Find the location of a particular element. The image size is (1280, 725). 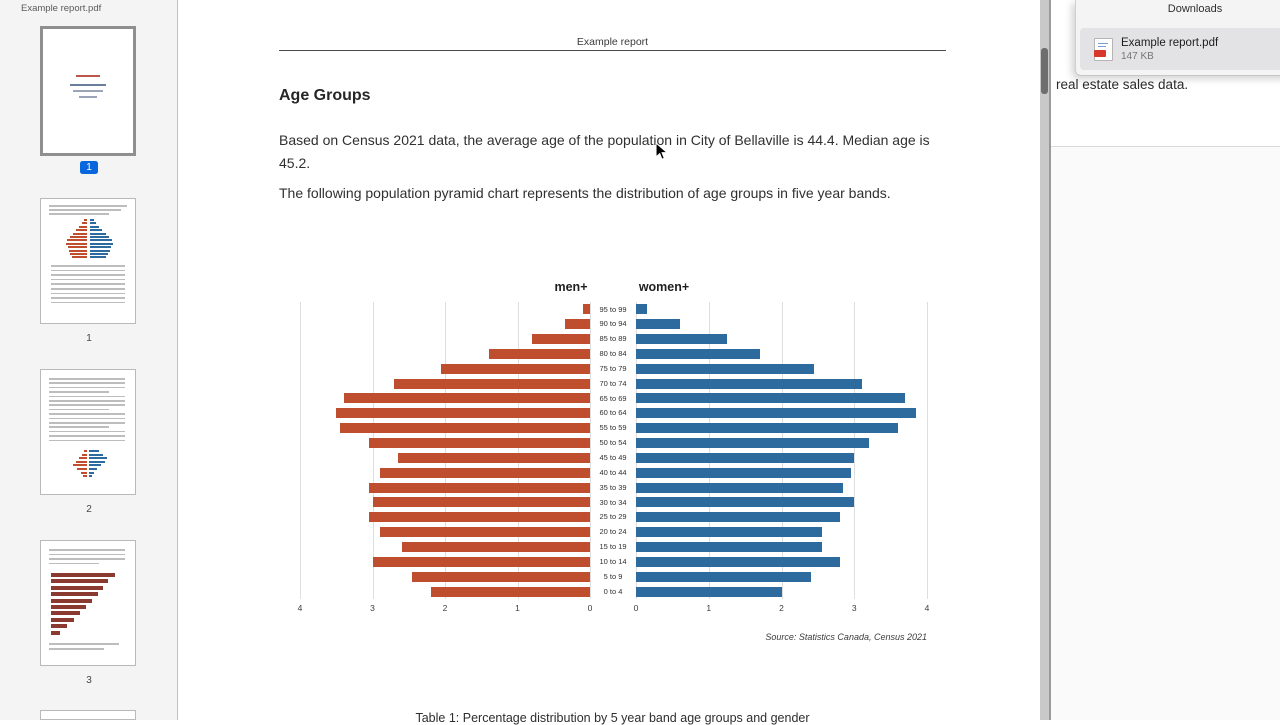

running-header: Example report is located at coordinates (612, 42).